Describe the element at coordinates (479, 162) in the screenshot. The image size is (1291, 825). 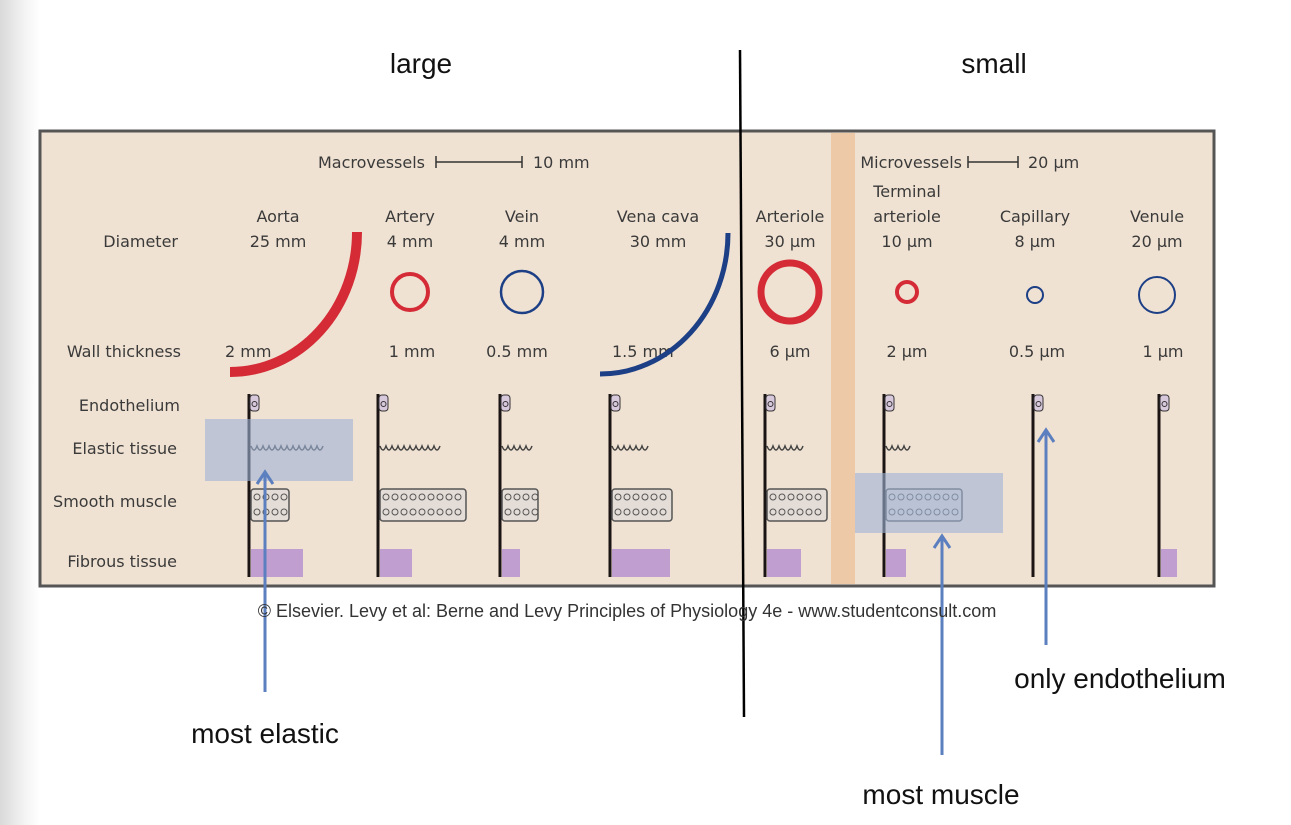
I see `macro-scale-bar` at that location.